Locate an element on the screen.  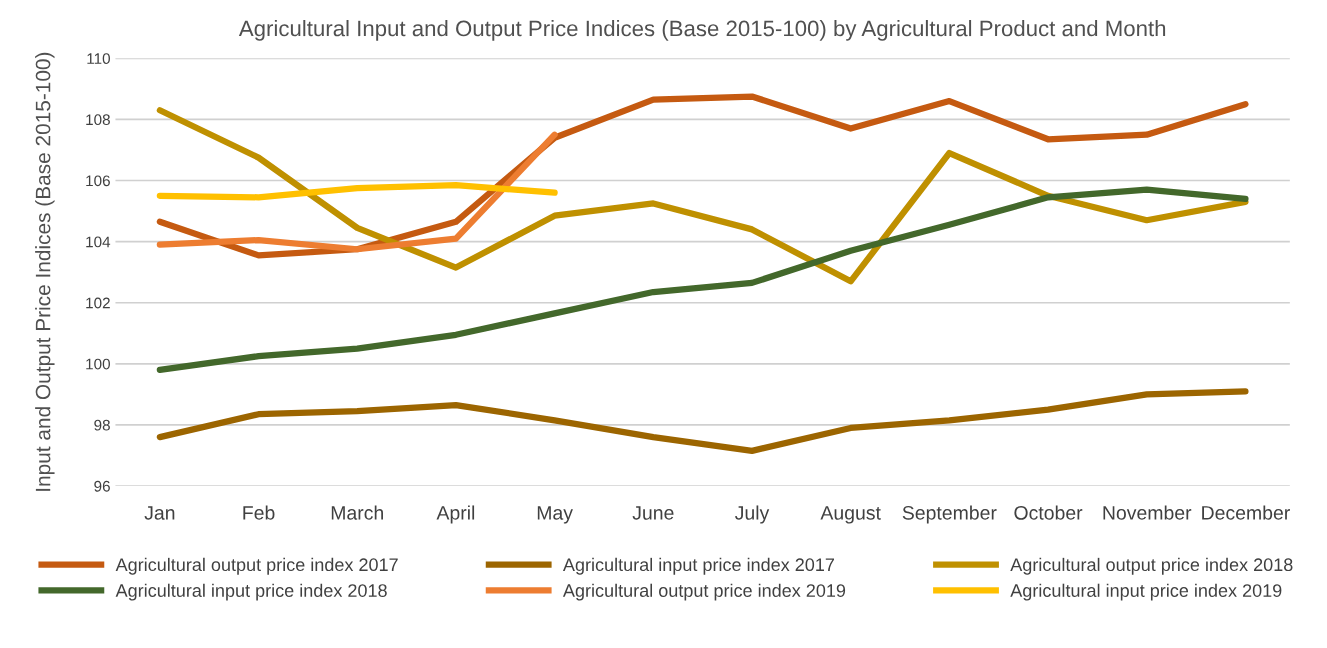
x-tick-label: March is located at coordinates (357, 512).